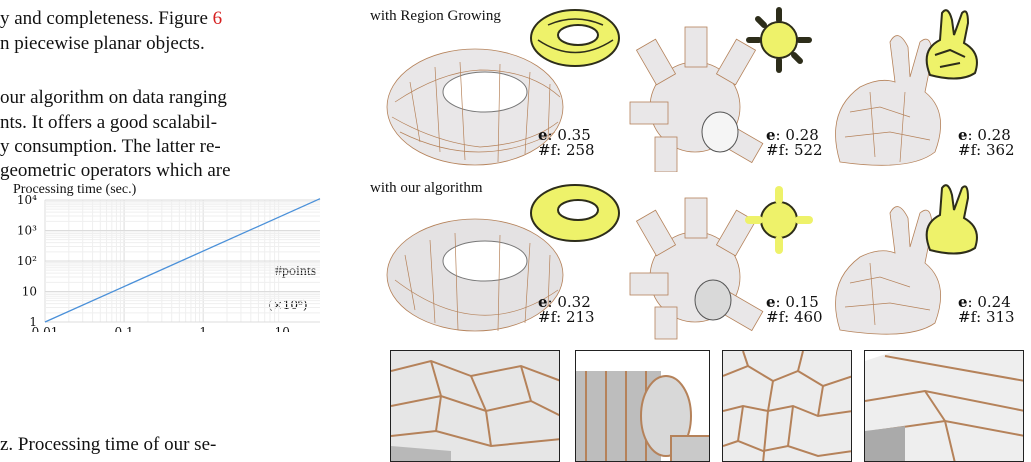  I want to click on bunny-mesh-region-growing, so click(888, 100).